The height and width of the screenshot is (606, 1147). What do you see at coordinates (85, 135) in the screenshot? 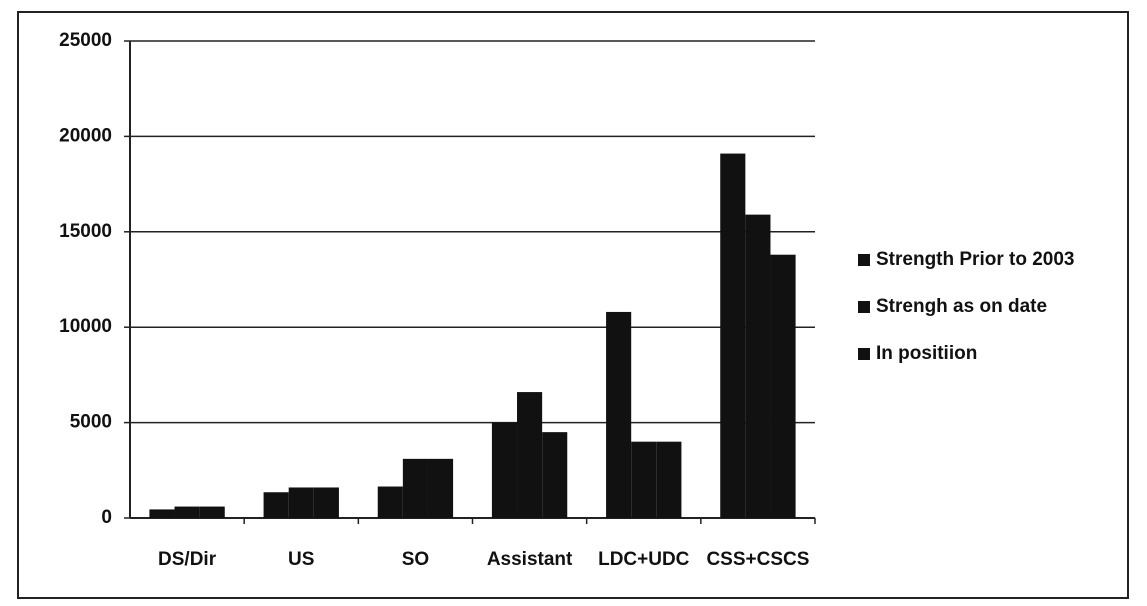
I see `y-tick-label: 20000` at bounding box center [85, 135].